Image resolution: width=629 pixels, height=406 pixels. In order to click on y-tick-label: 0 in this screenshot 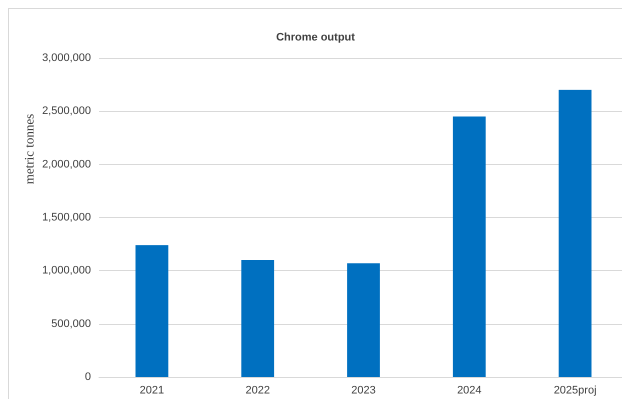, I will do `click(87, 377)`.